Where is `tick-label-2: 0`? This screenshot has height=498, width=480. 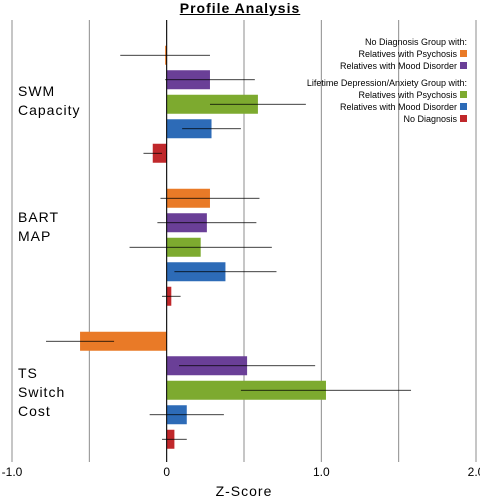
tick-label-2: 0 is located at coordinates (166, 472).